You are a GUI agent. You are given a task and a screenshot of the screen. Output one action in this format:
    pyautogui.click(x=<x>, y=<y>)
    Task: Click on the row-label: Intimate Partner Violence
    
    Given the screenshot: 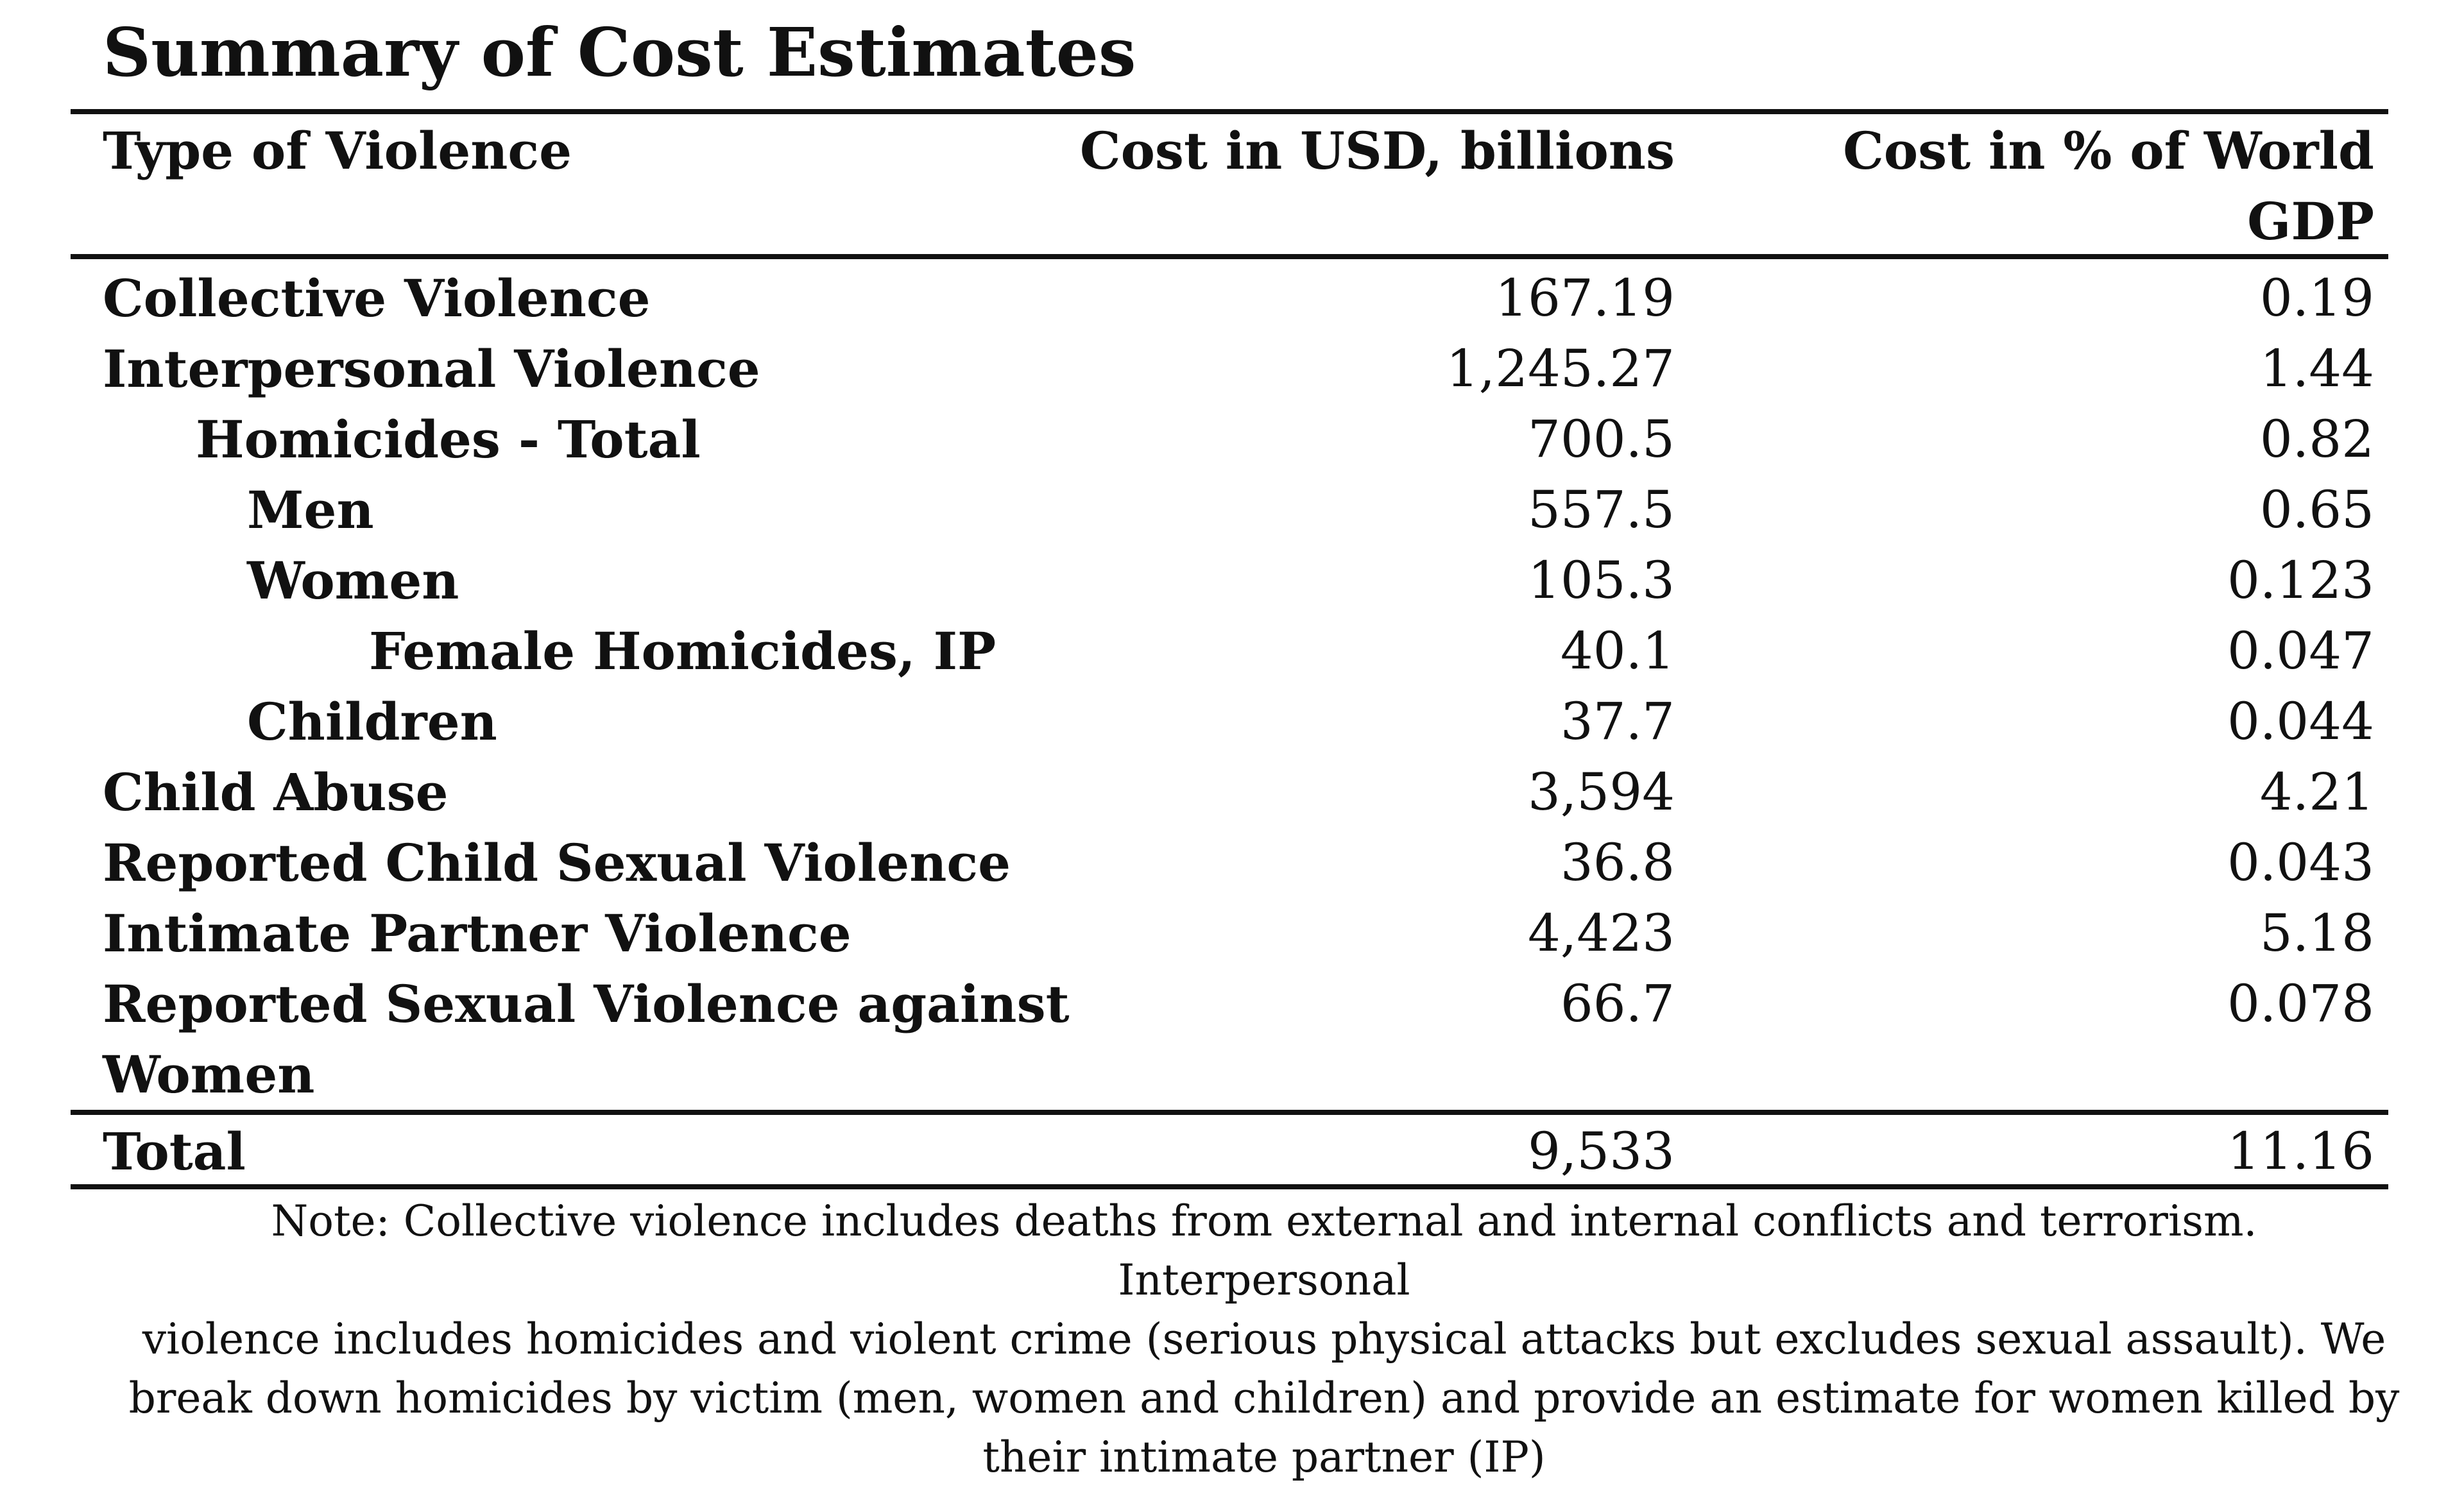 What is the action you would take?
    pyautogui.click(x=477, y=933)
    